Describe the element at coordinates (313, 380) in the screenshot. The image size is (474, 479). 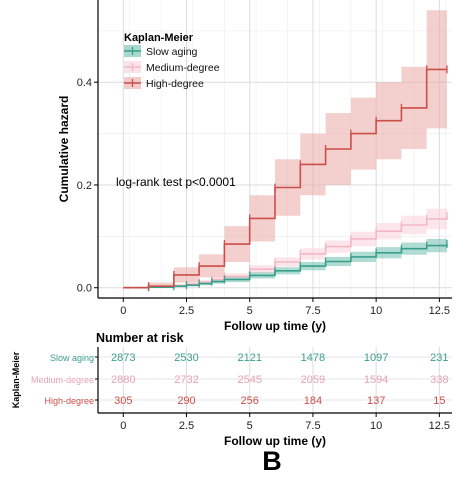
I see `risk-value: 2059` at that location.